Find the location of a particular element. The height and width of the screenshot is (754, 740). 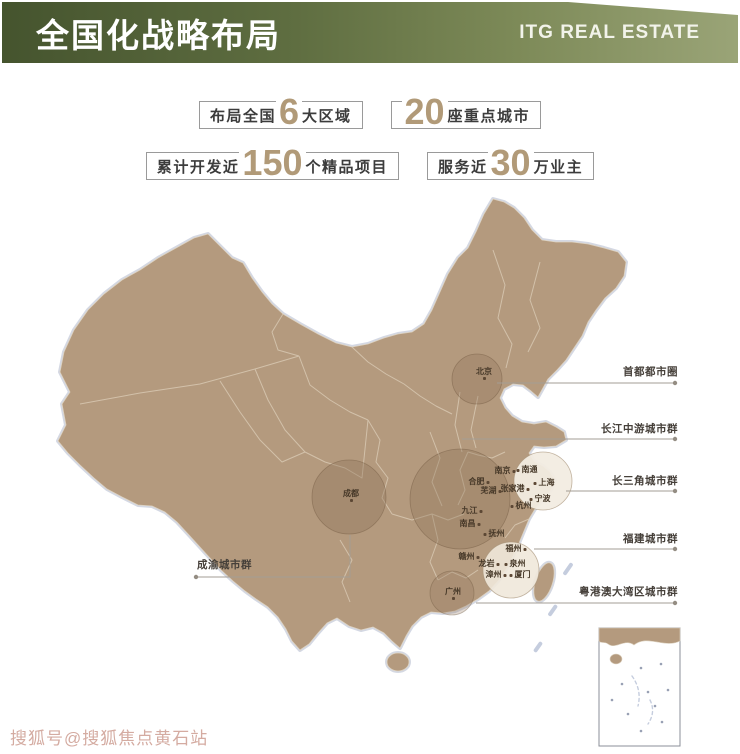

cluster-label-mid-yangtze: 长江中游城市群 is located at coordinates (639, 429).